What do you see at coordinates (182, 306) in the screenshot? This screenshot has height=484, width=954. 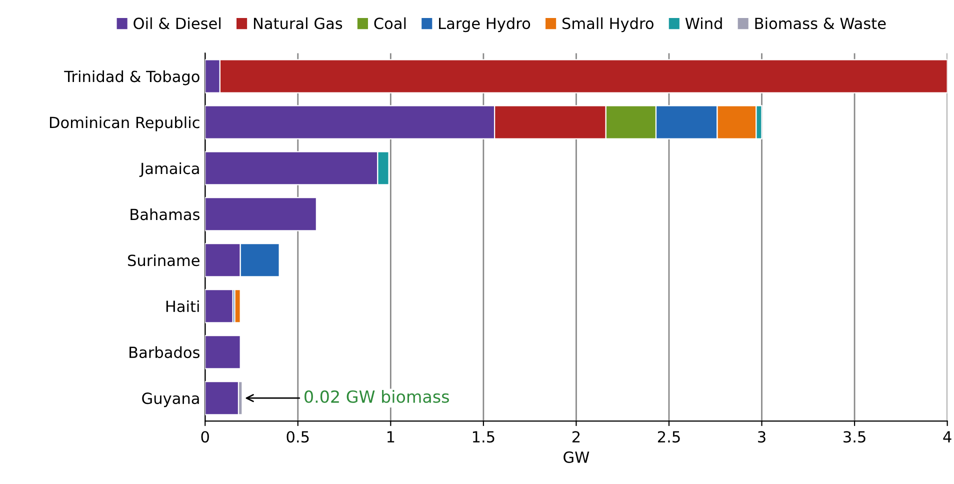 I see `y-tick-label: Haiti` at bounding box center [182, 306].